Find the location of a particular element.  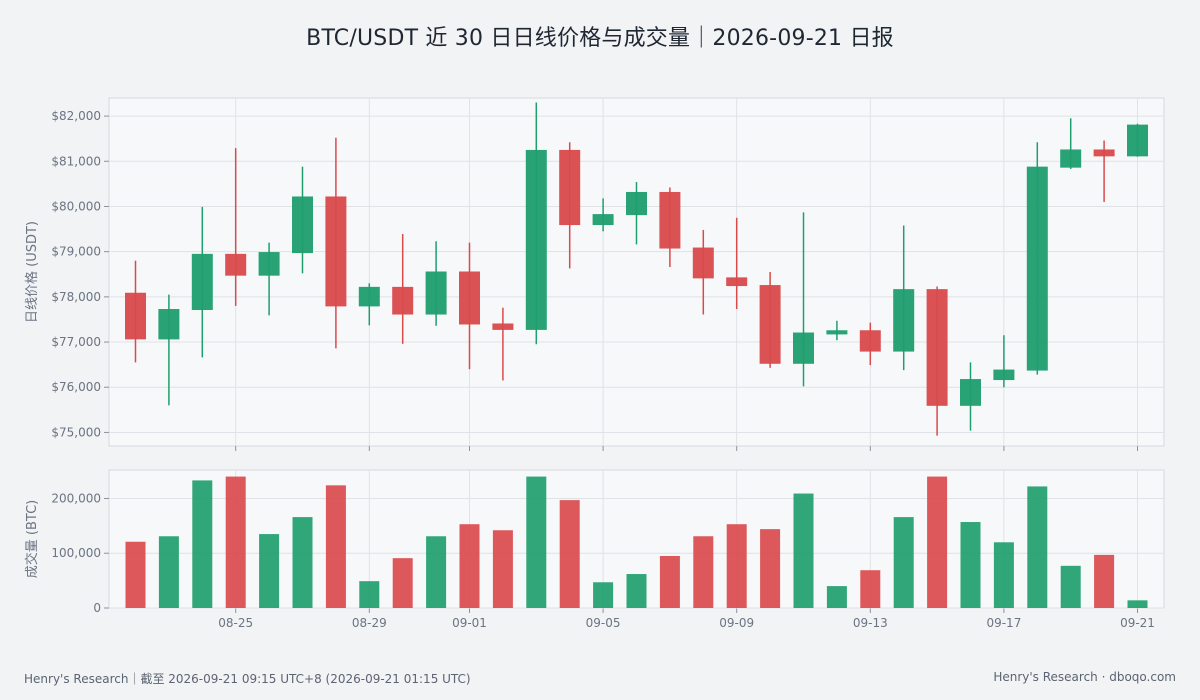

price-ytick-label: $78,000 is located at coordinates (76, 297).